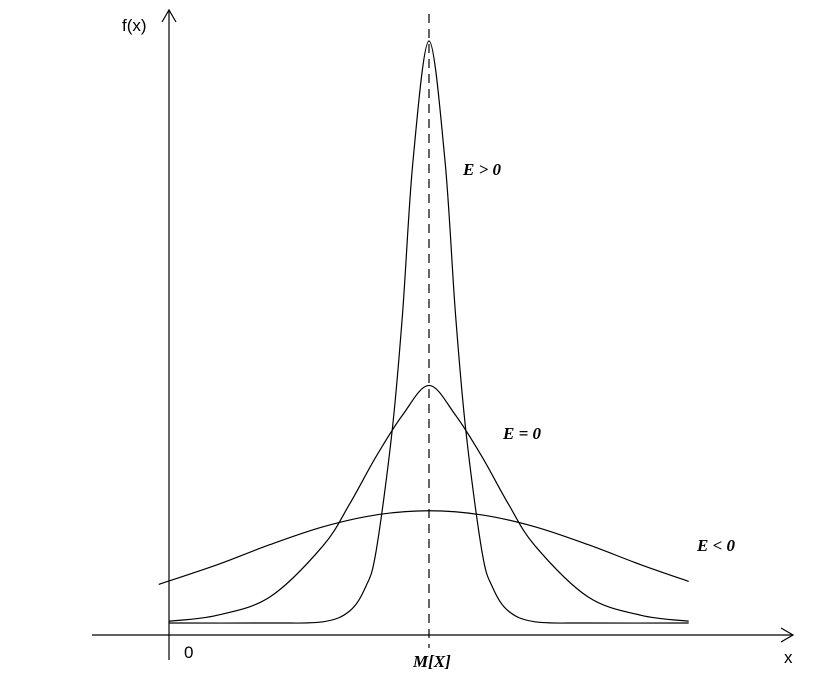  I want to click on series-label-e-positive: E > 0, so click(482, 169).